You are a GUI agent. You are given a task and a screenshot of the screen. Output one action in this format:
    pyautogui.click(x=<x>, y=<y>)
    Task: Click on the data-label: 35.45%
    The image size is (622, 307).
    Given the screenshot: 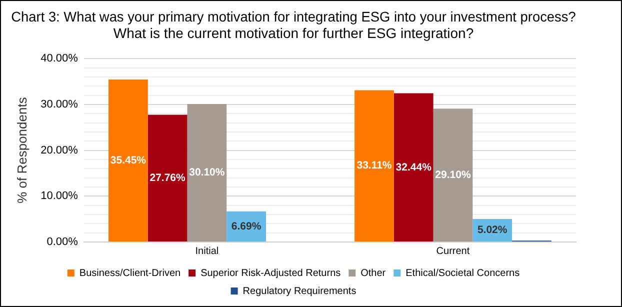 What is the action you would take?
    pyautogui.click(x=128, y=160)
    